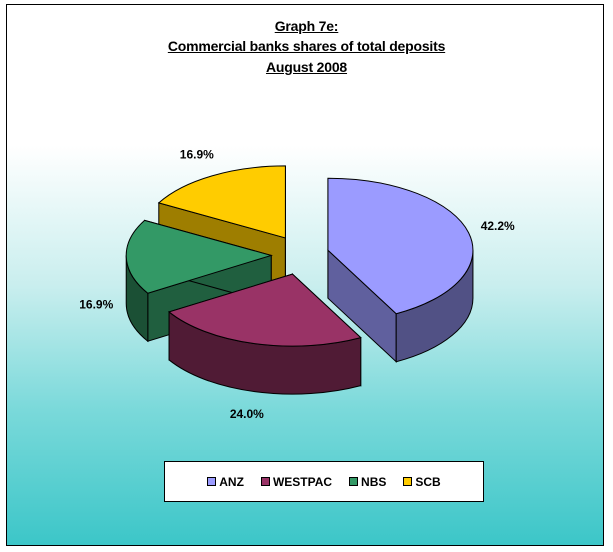 The width and height of the screenshot is (613, 552). I want to click on legend-swatch-westpac, so click(265, 481).